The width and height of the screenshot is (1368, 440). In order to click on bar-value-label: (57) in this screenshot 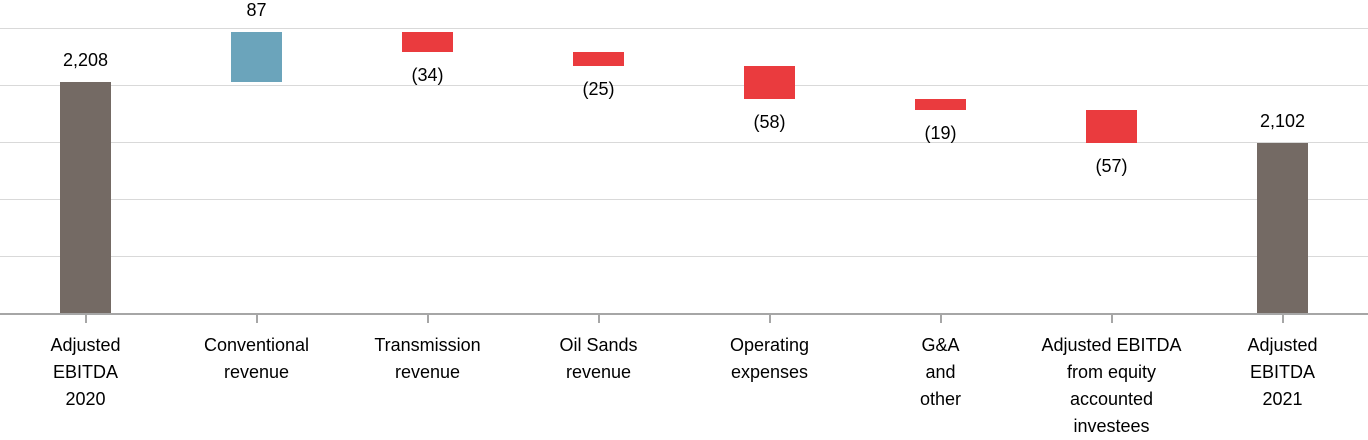, I will do `click(1111, 165)`.